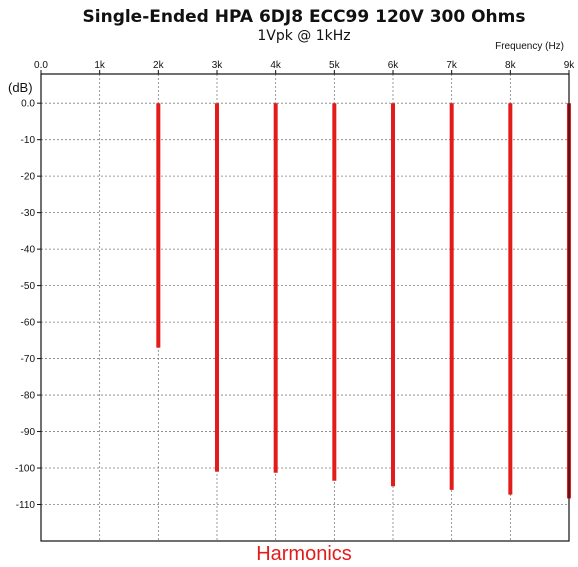 This screenshot has width=578, height=567. Describe the element at coordinates (529, 46) in the screenshot. I see `x-axis-label: Frequency (Hz)` at that location.